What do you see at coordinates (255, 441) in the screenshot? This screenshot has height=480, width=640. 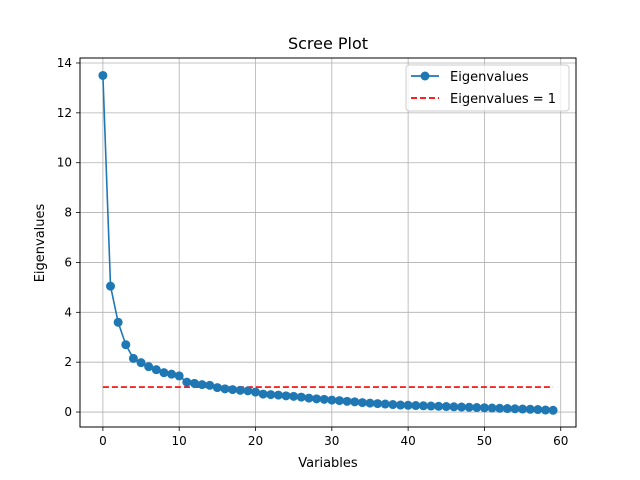 I see `x-tick-label: 20` at bounding box center [255, 441].